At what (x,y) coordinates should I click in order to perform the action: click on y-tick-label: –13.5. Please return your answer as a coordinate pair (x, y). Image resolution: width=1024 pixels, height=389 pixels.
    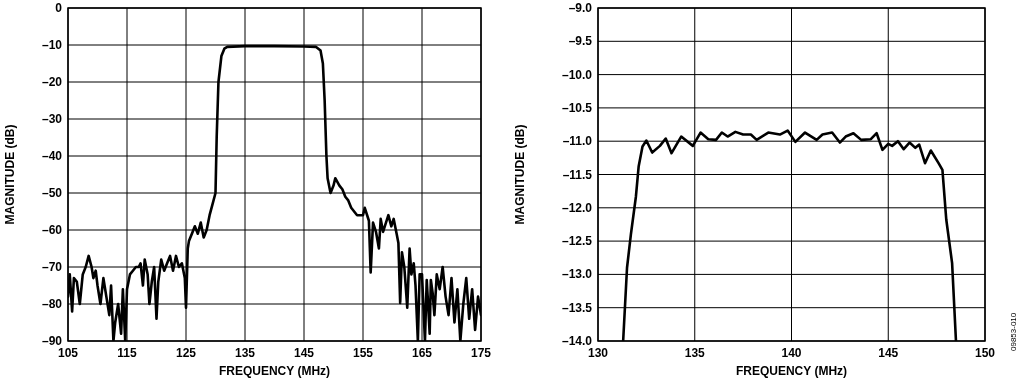
    Looking at the image, I should click on (577, 307).